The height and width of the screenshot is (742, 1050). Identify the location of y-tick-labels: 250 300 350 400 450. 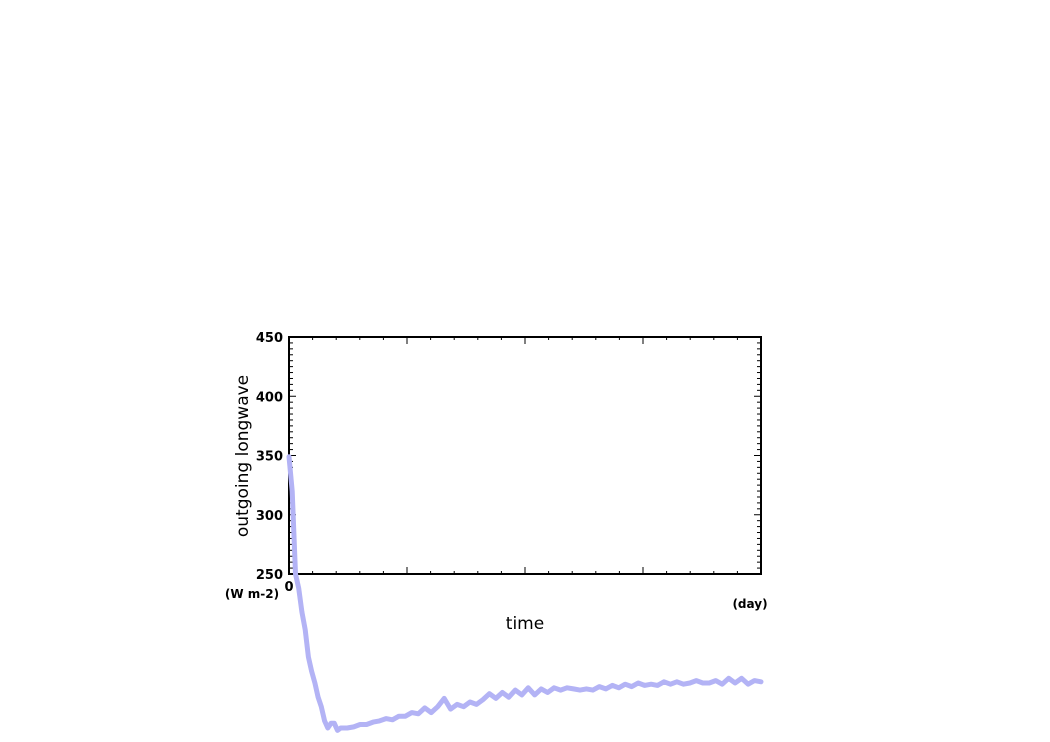
(269, 457).